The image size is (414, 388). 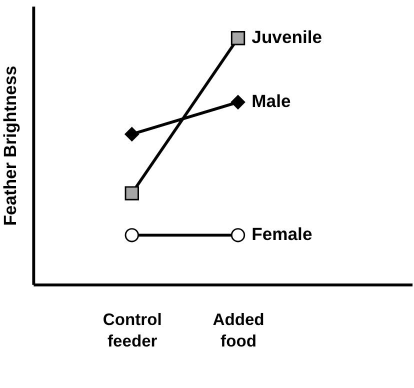 I want to click on x-tick-label: Control feeder, so click(x=132, y=330).